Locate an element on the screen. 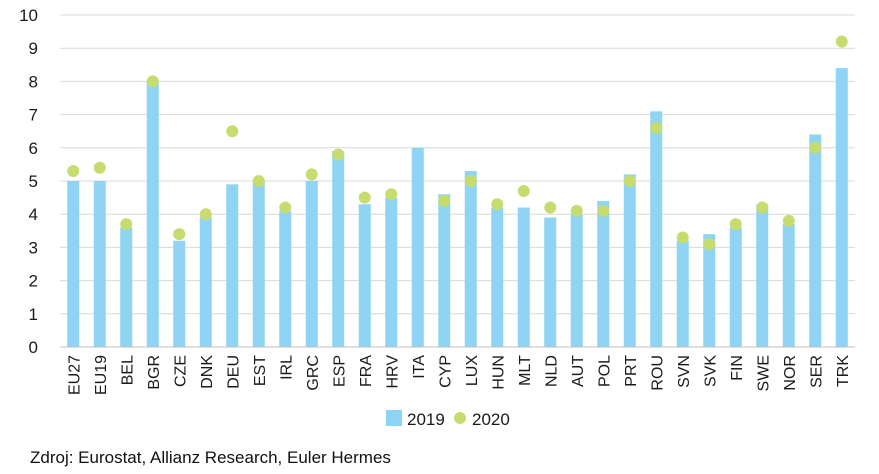 Image resolution: width=879 pixels, height=474 pixels. x-category-label: DNK is located at coordinates (207, 372).